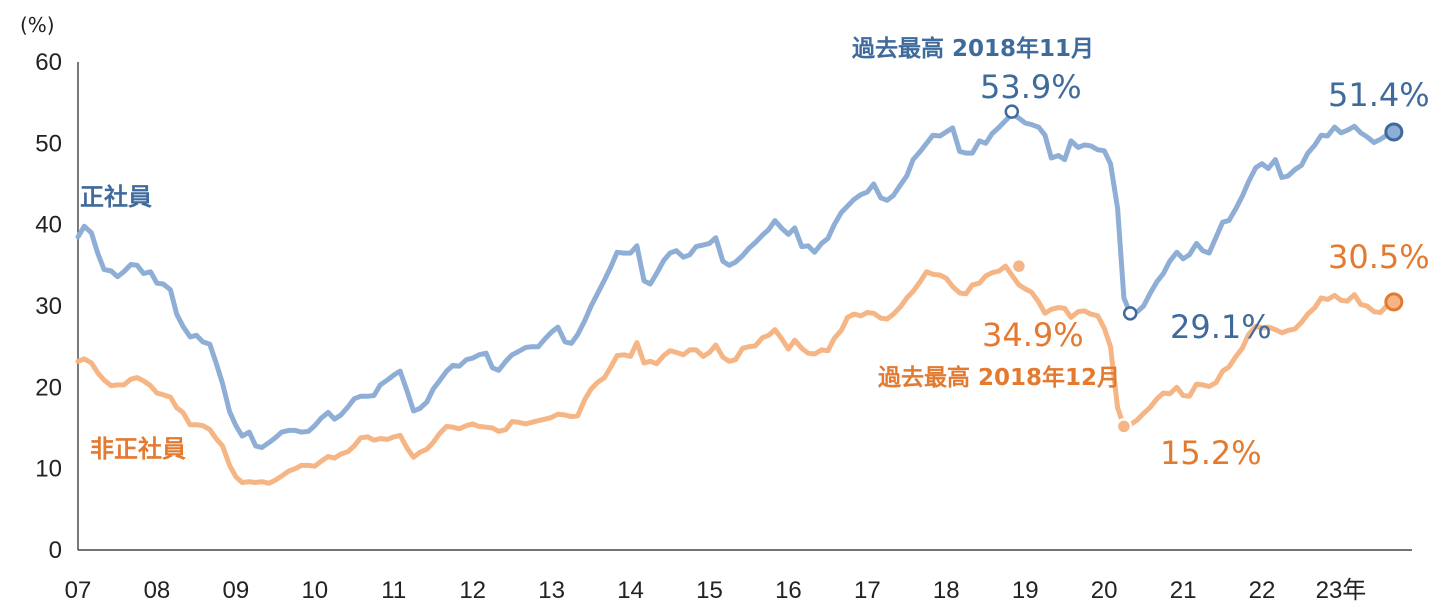  What do you see at coordinates (1341, 590) in the screenshot?
I see `x-tick-label: 23年` at bounding box center [1341, 590].